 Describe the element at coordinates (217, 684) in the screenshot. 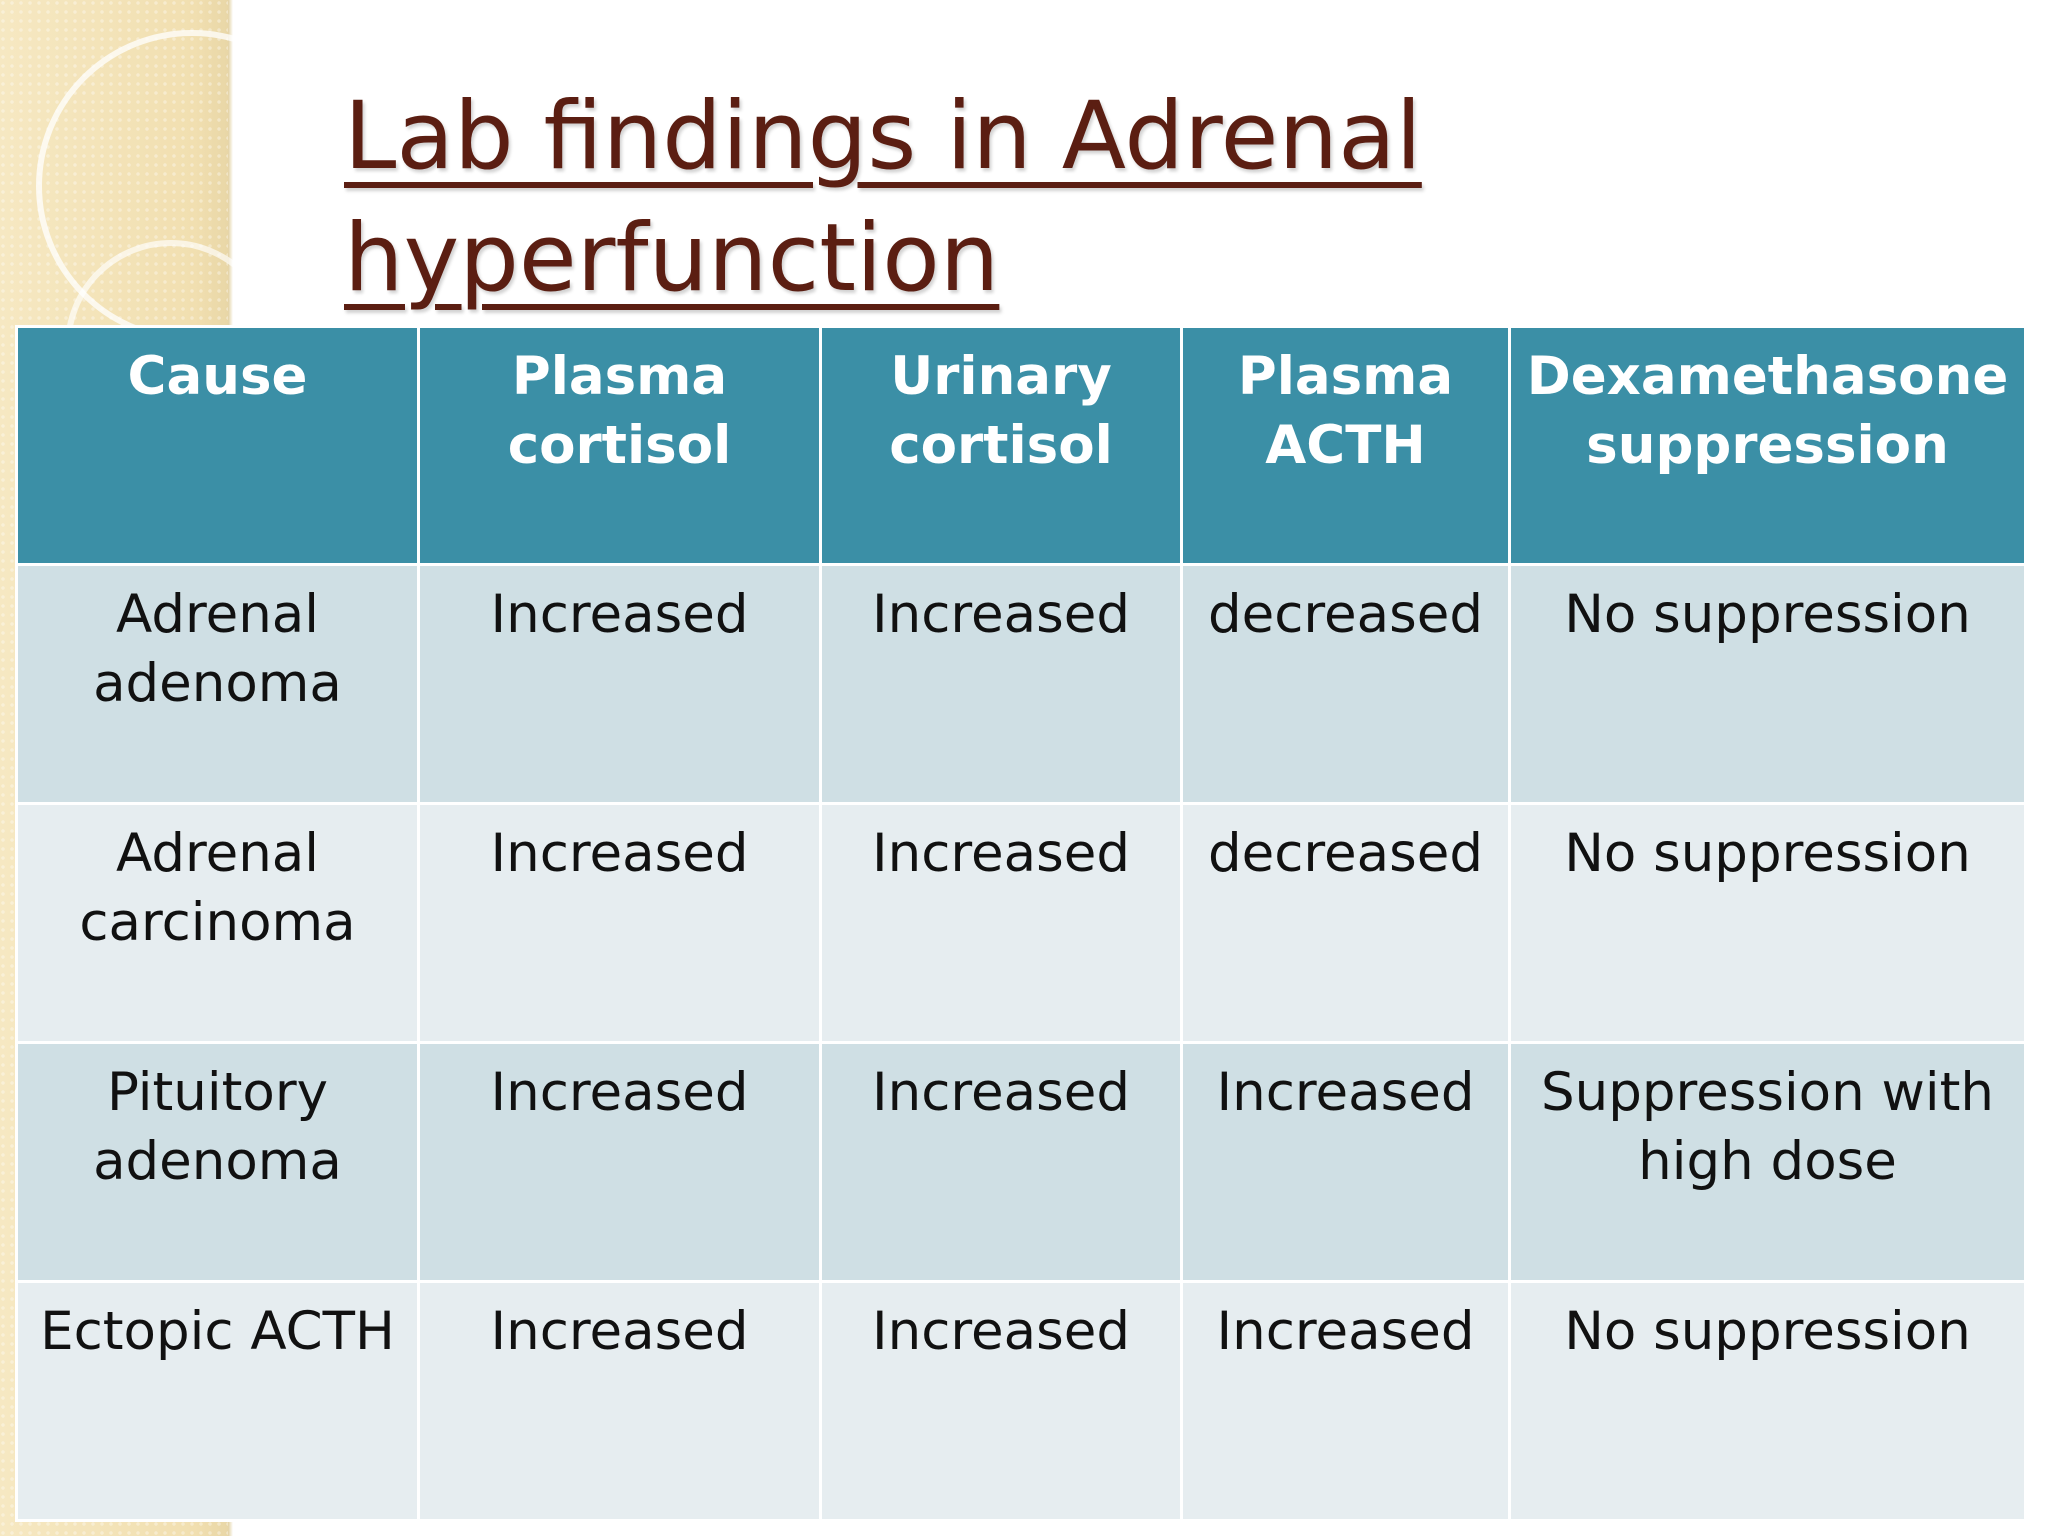

I see `cell-cause: Adrenal adenoma` at that location.